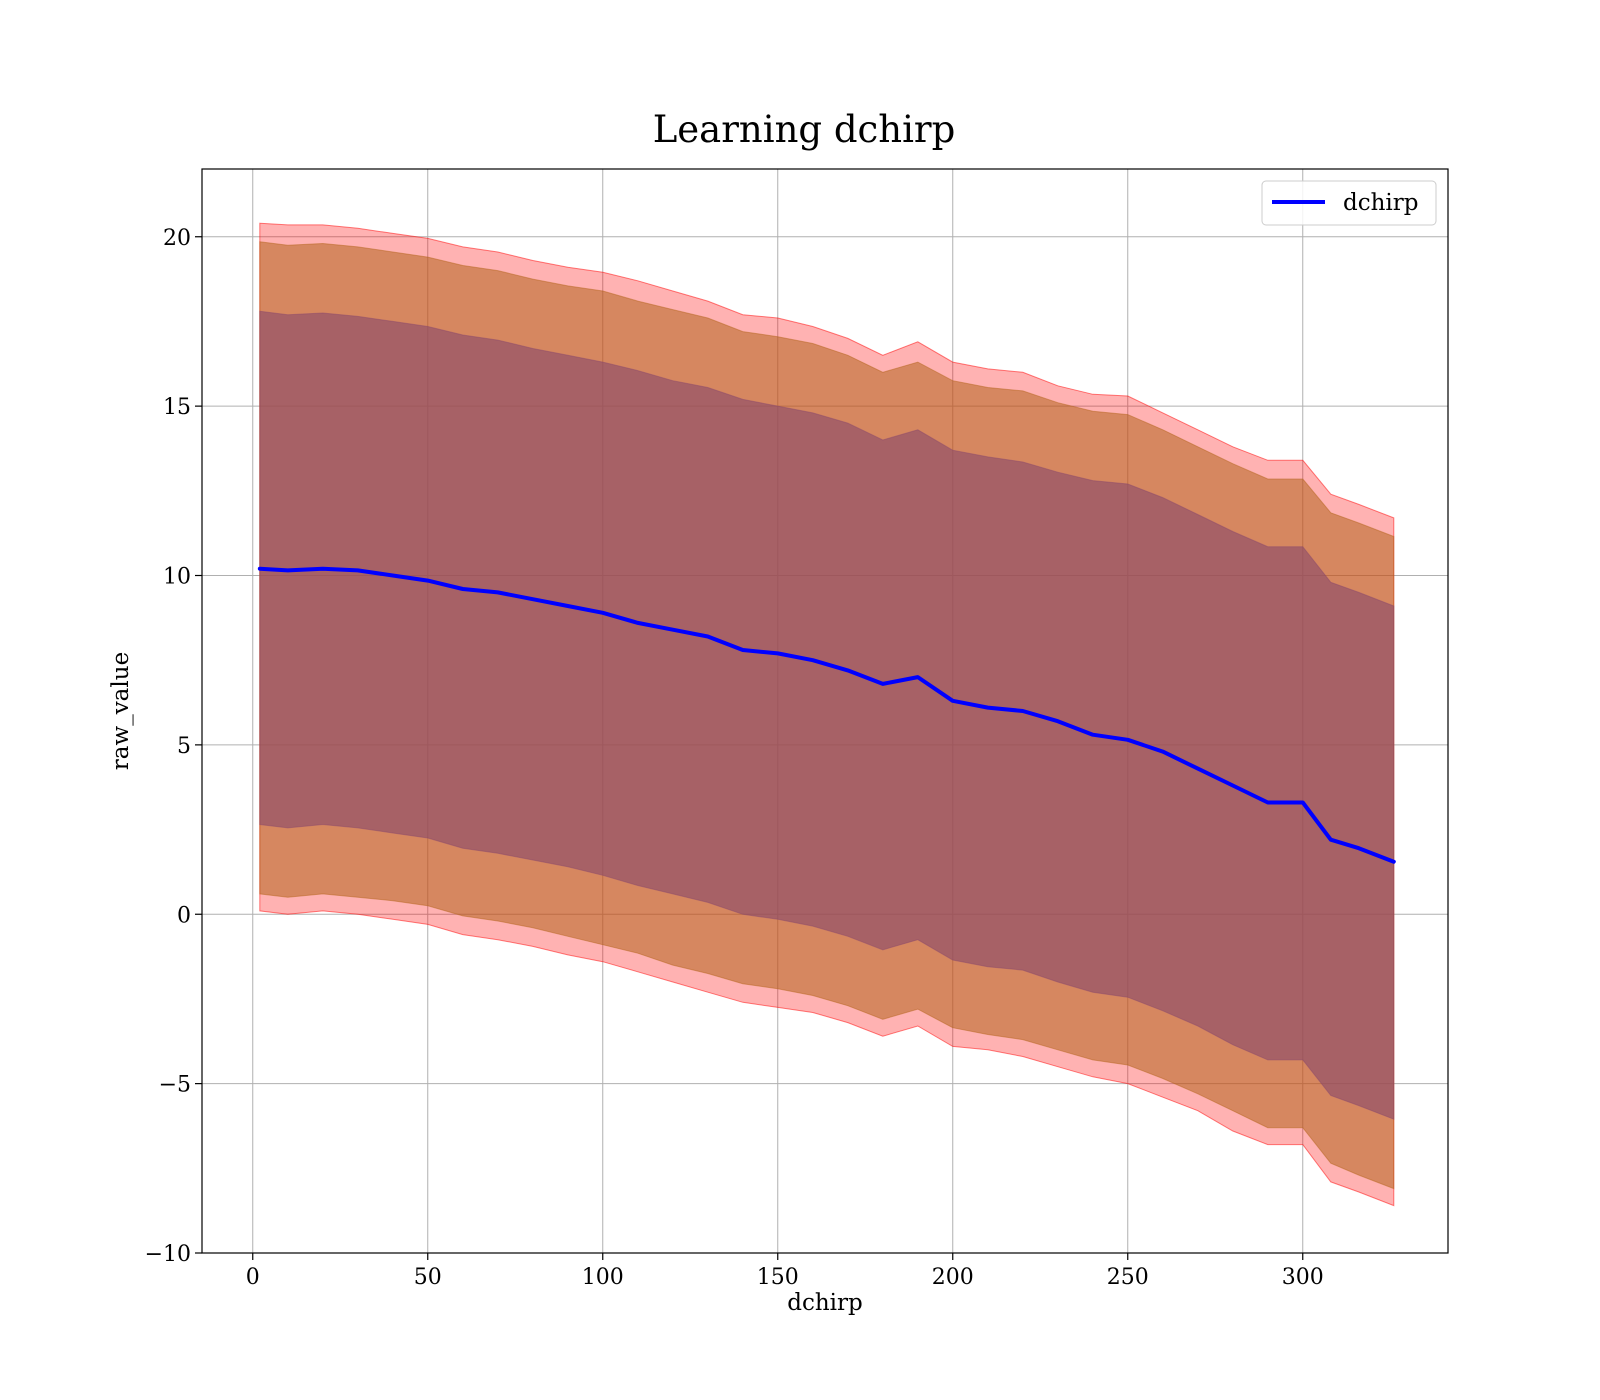 This screenshot has width=1600, height=1400. Describe the element at coordinates (175, 1085) in the screenshot. I see `y-tick-label: −5` at that location.